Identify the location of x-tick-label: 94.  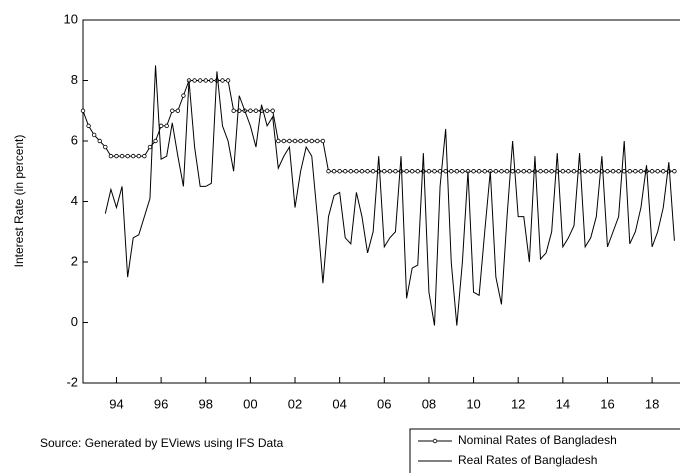
(116, 403).